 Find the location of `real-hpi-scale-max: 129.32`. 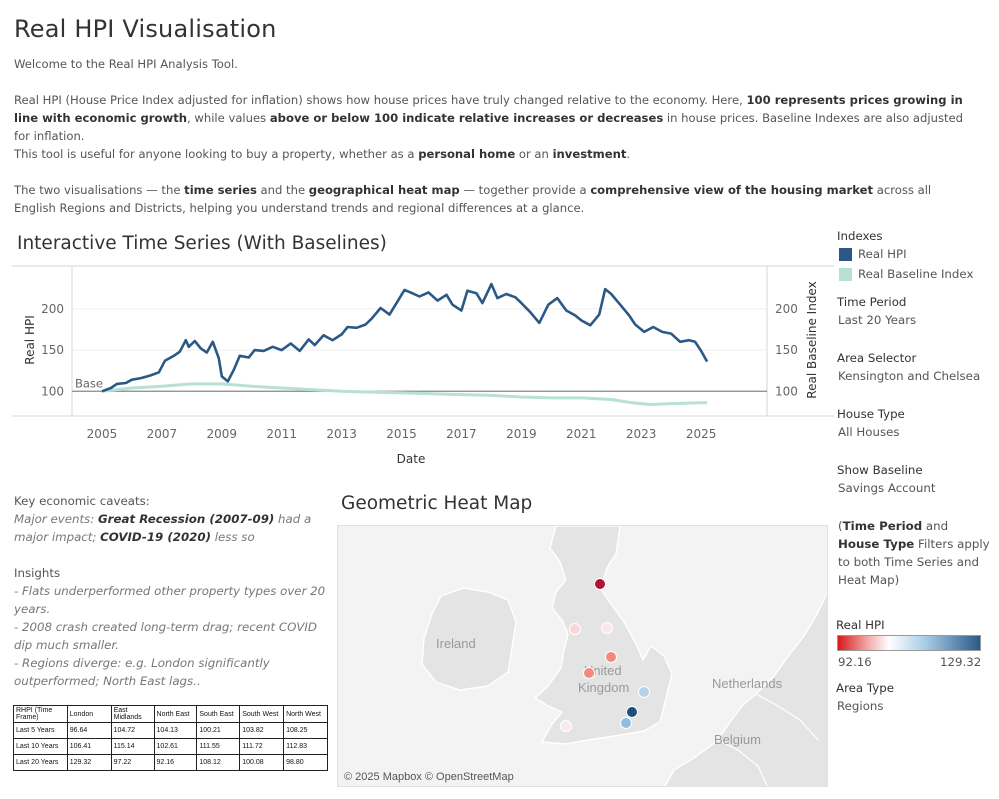

real-hpi-scale-max: 129.32 is located at coordinates (961, 662).